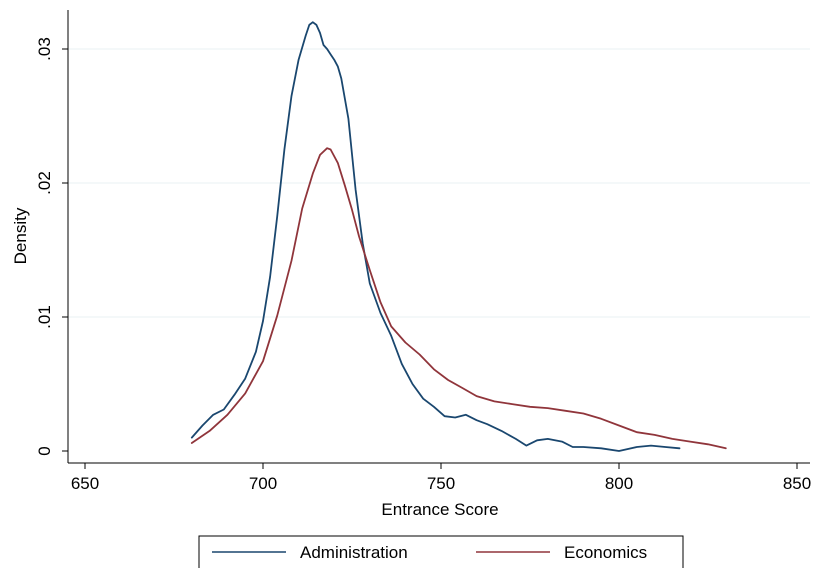 Image resolution: width=816 pixels, height=568 pixels. What do you see at coordinates (605, 552) in the screenshot?
I see `legend-label-economics: Economics` at bounding box center [605, 552].